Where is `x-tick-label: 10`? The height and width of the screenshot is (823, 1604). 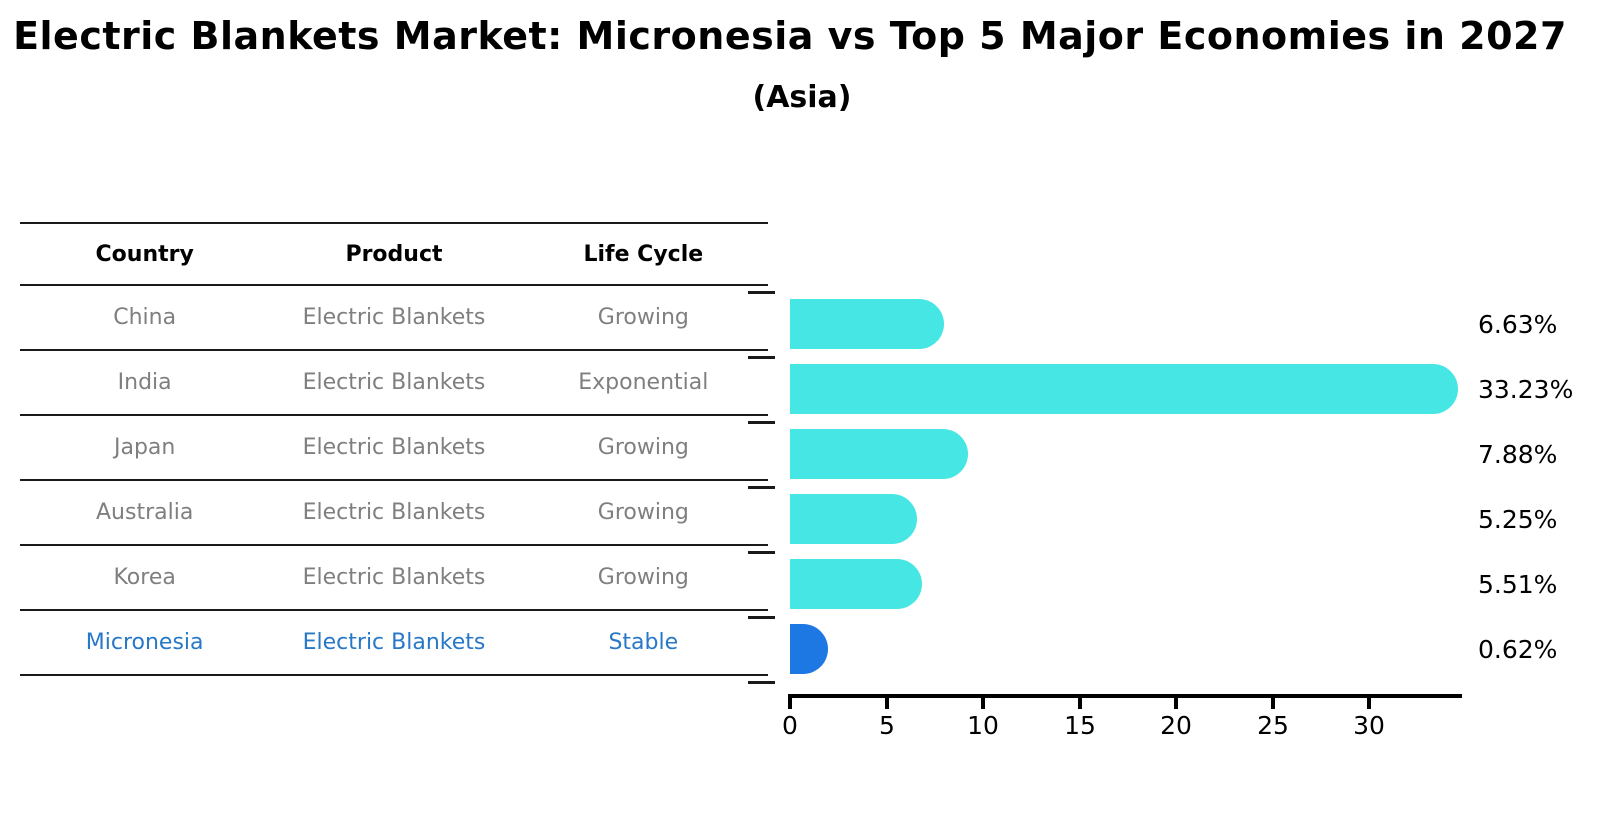
x-tick-label: 10 is located at coordinates (983, 725).